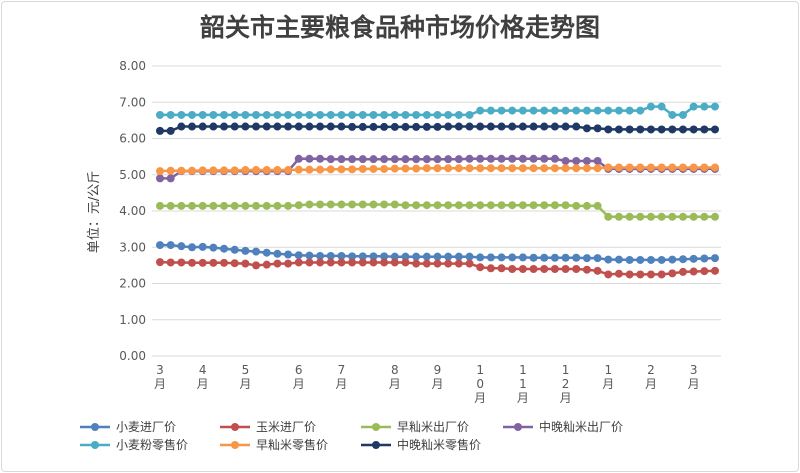 The width and height of the screenshot is (800, 473). Describe the element at coordinates (235, 427) in the screenshot. I see `legend-marker` at that location.